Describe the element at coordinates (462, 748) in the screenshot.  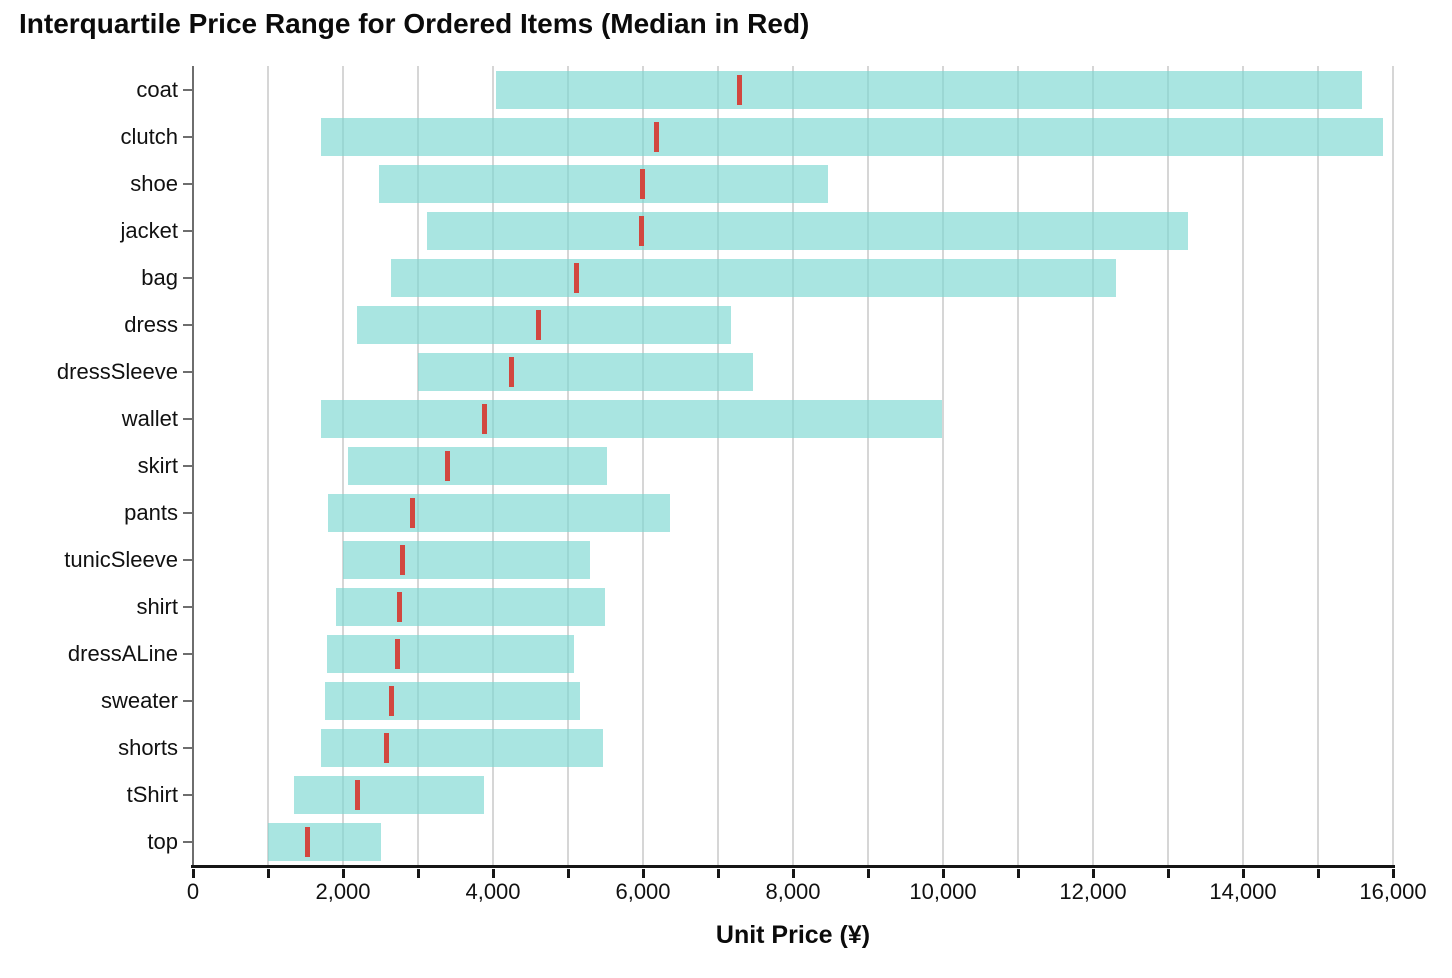
I see `bar-shorts` at that location.